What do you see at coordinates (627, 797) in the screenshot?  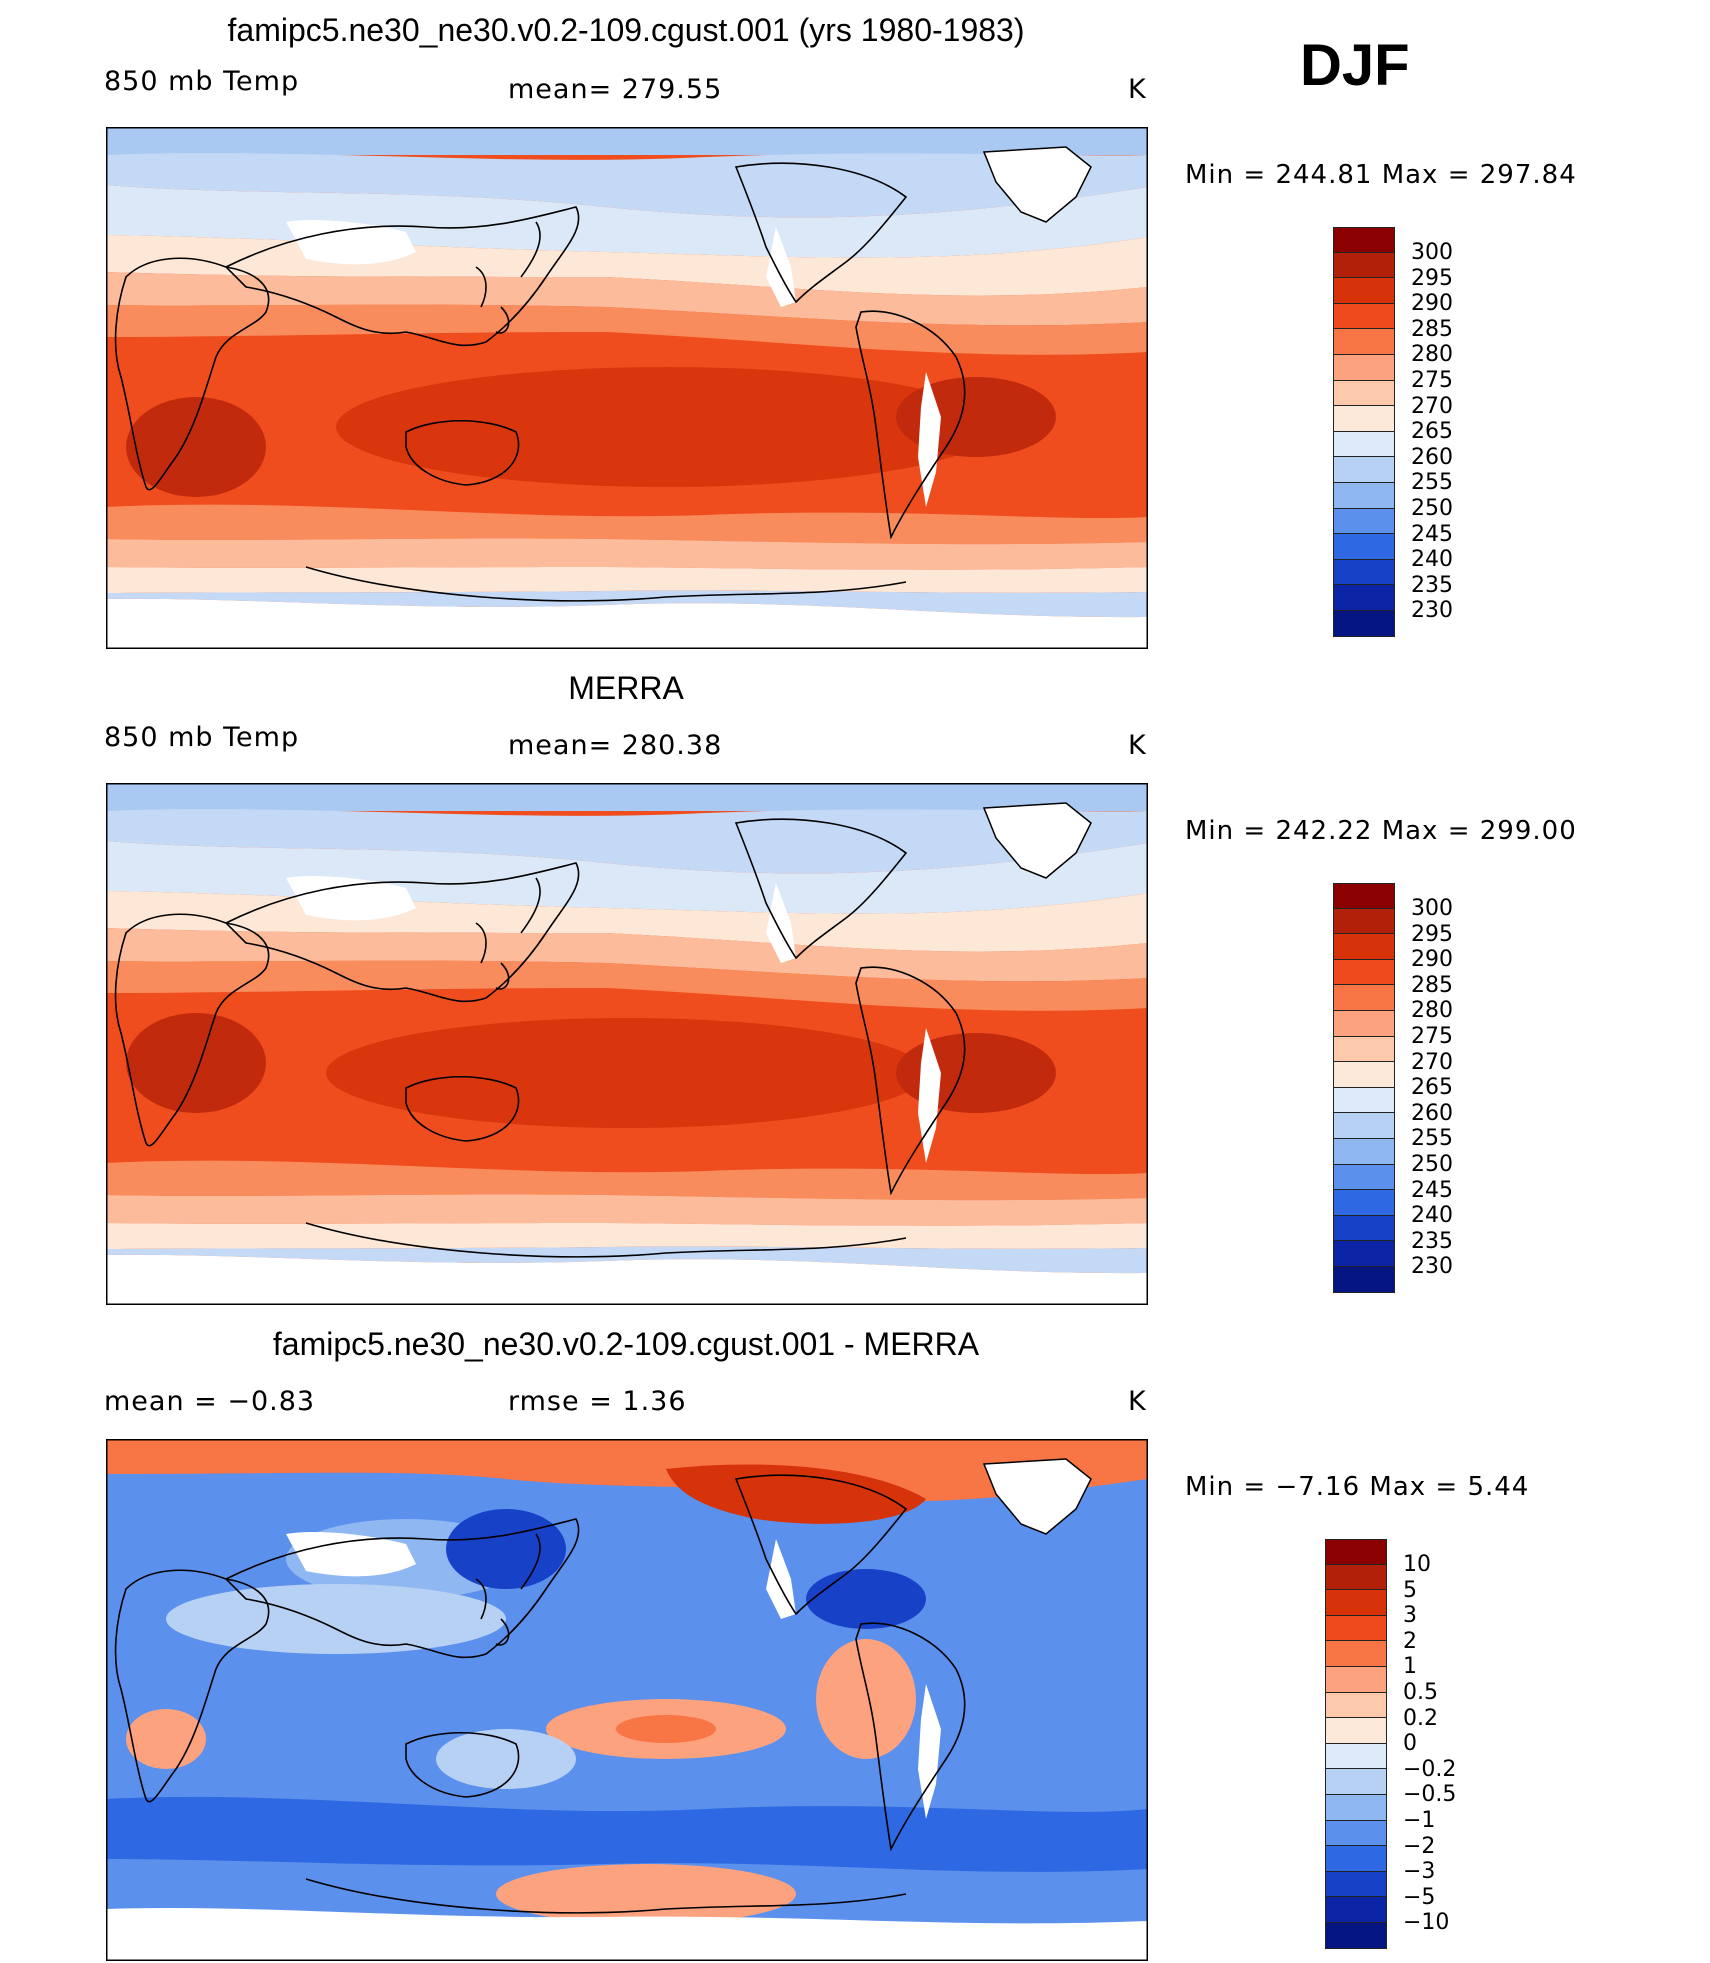 I see `band-arctic` at bounding box center [627, 797].